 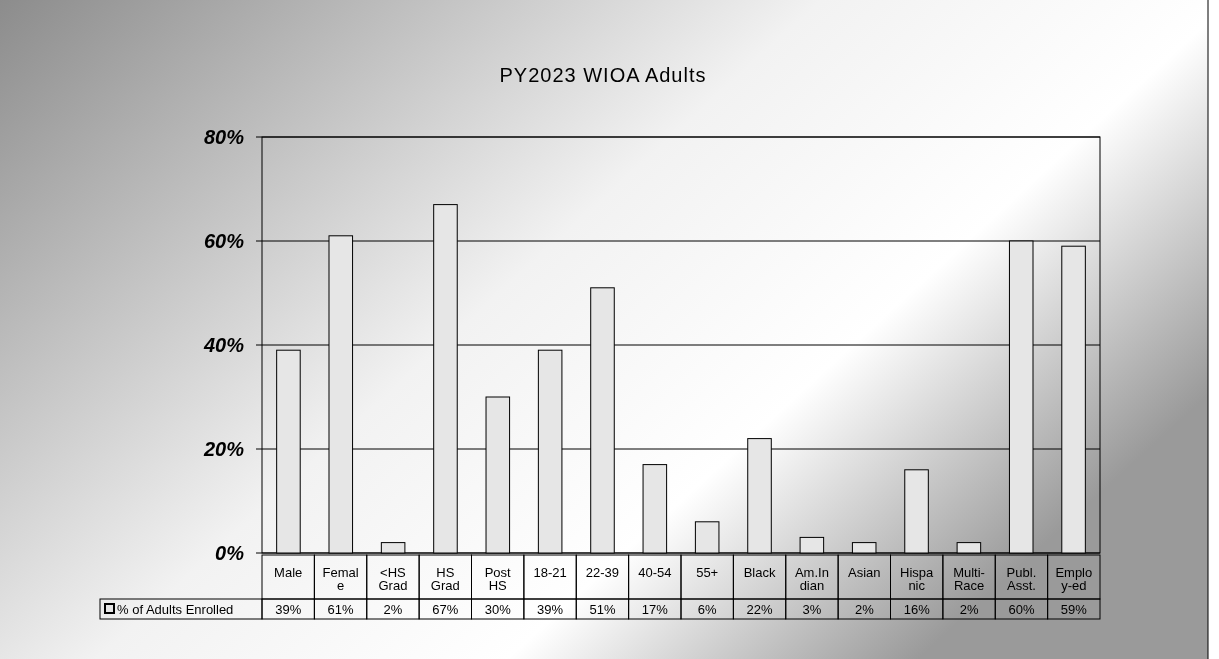 I want to click on x-tick-label: Publ. Asst., so click(x=1021, y=579).